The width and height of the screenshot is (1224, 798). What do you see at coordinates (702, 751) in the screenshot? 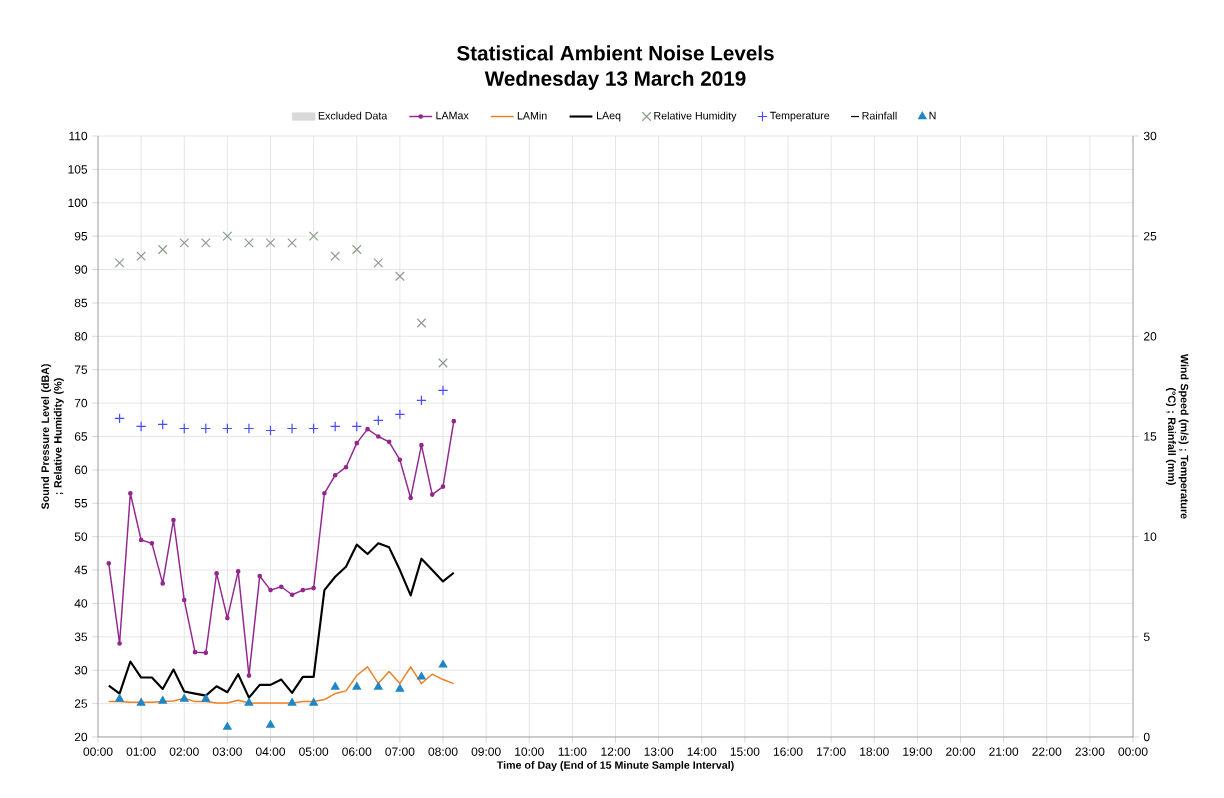
I see `x-tick-label: 14:00` at bounding box center [702, 751].